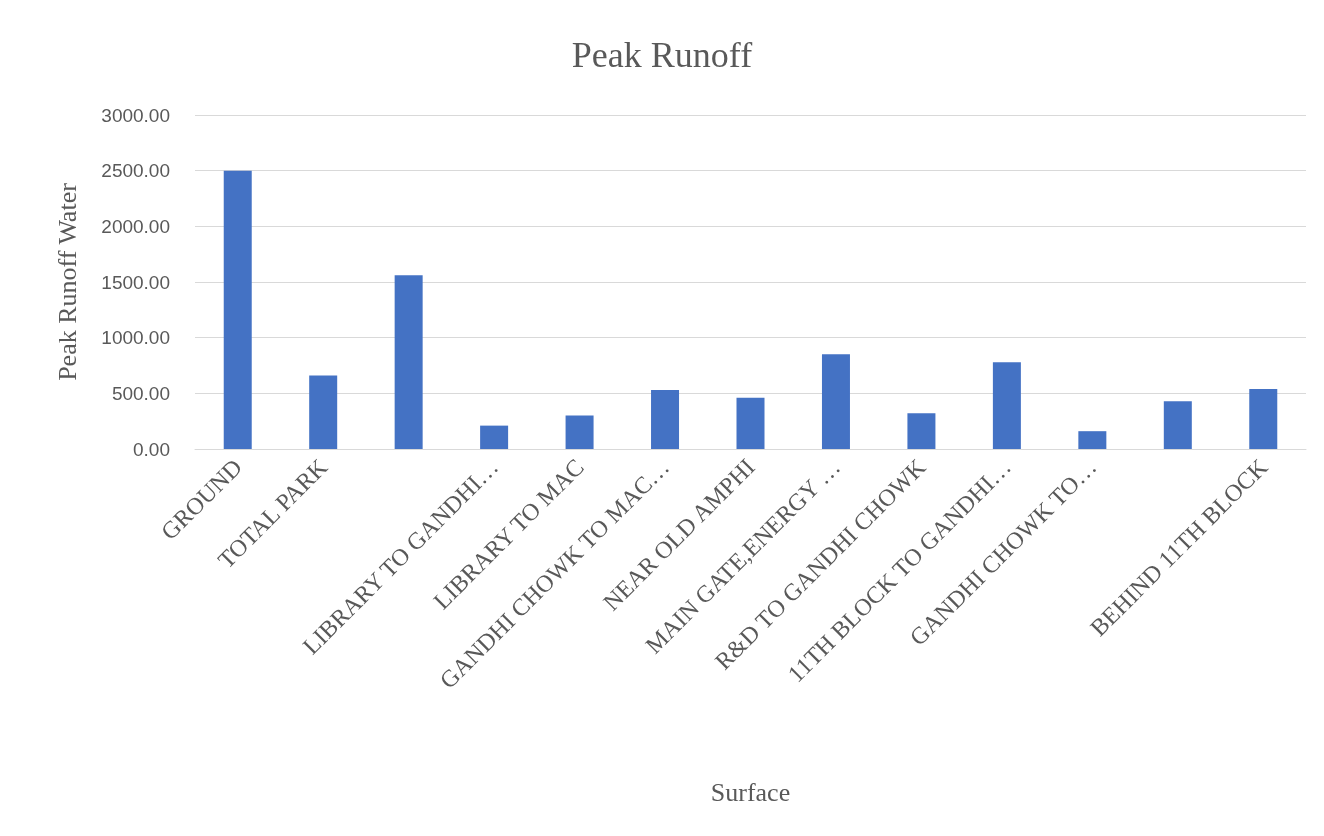 The height and width of the screenshot is (836, 1324). What do you see at coordinates (67, 281) in the screenshot?
I see `y-axis-title: Peak Runoff Water` at bounding box center [67, 281].